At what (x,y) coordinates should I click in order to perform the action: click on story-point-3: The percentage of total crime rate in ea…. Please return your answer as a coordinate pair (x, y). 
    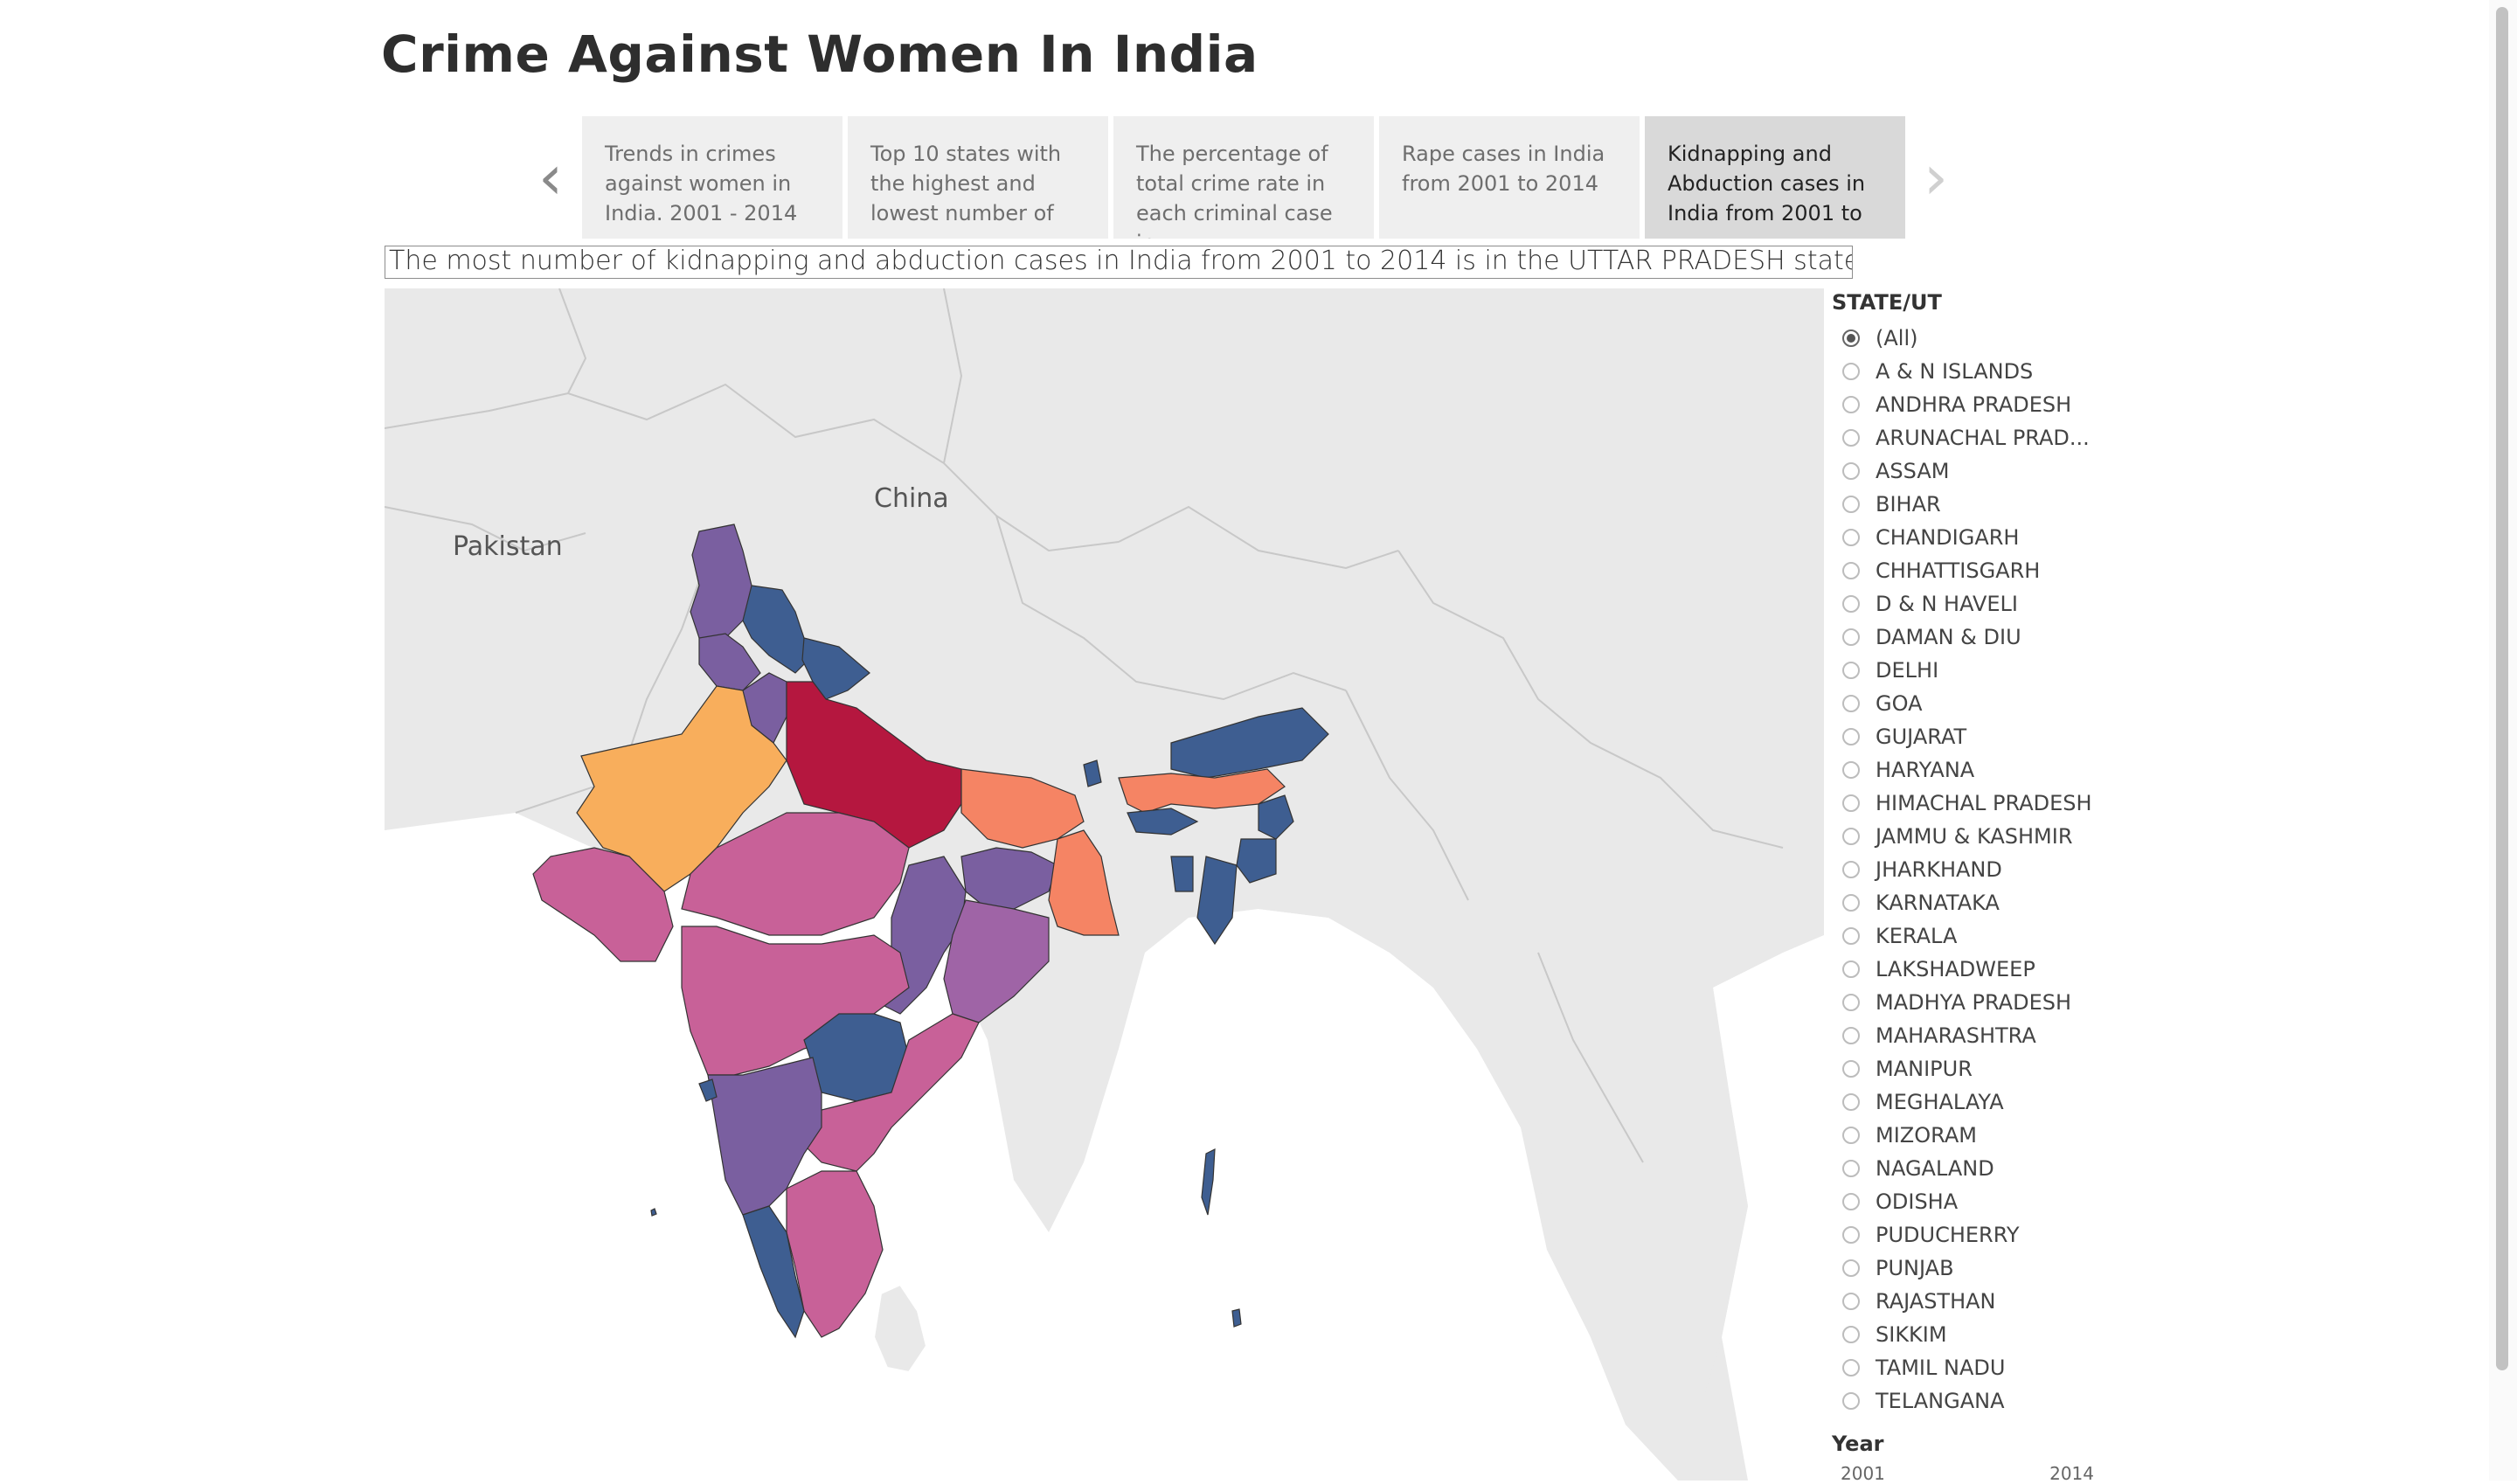
    Looking at the image, I should click on (1243, 177).